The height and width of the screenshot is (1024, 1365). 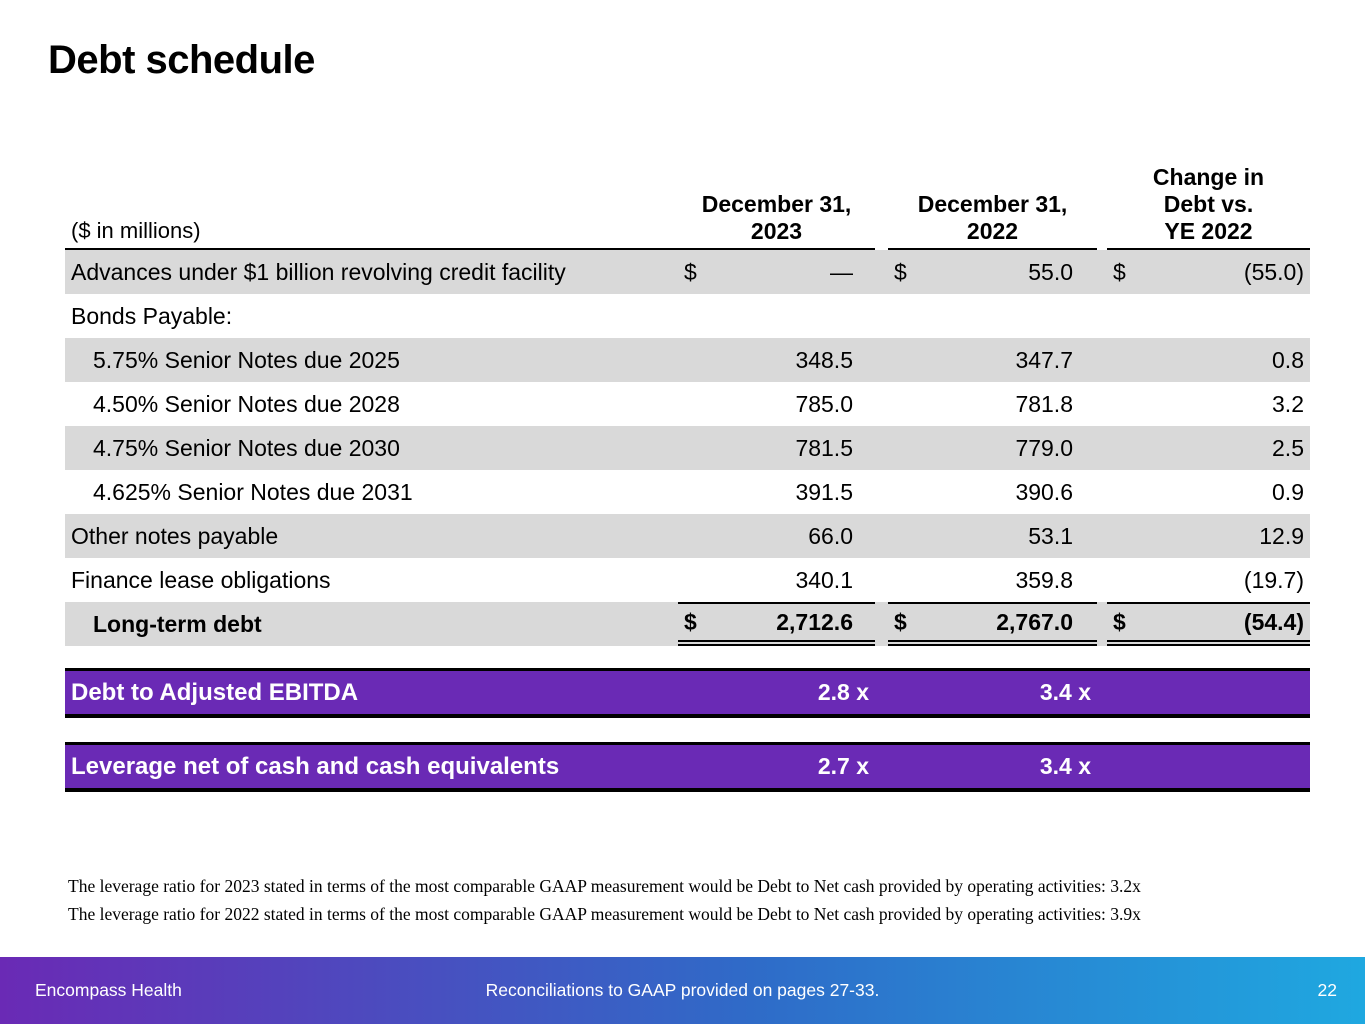 I want to click on row-value-col2: 781.8, so click(x=992, y=404).